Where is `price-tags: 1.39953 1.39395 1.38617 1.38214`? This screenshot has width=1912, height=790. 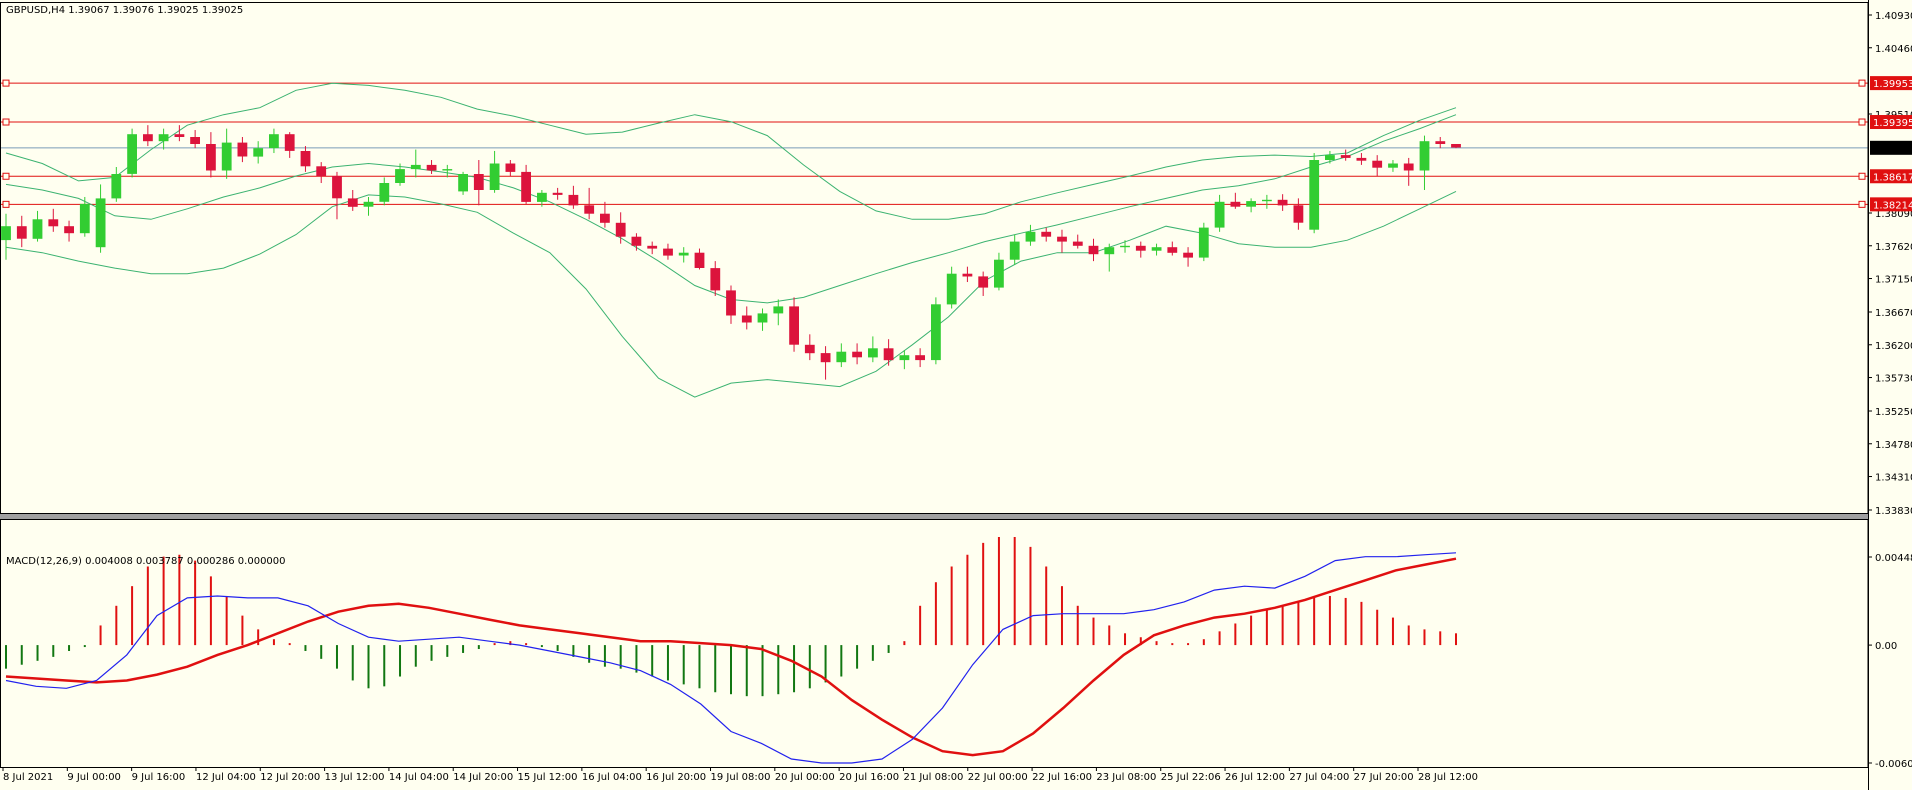
price-tags: 1.39953 1.39395 1.38617 1.38214 is located at coordinates (1891, 144).